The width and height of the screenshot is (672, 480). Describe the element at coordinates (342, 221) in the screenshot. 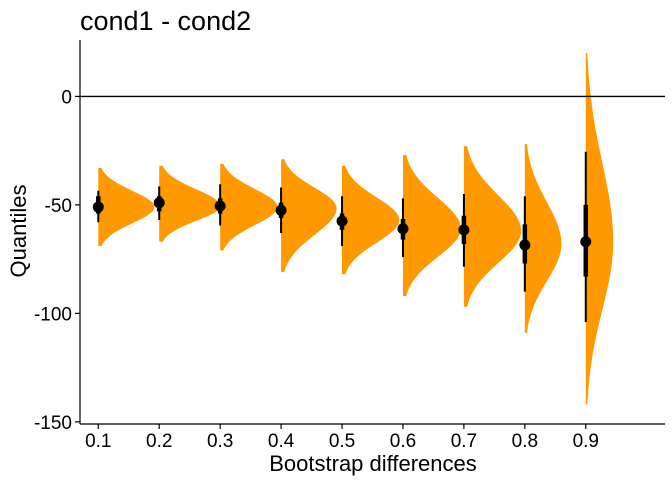

I see `estimate-point-0.5` at that location.